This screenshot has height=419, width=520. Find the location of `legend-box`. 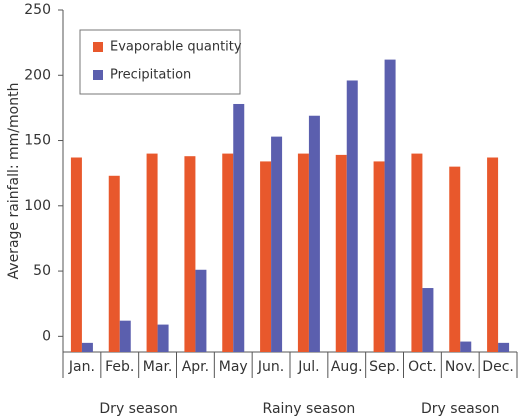

legend-box is located at coordinates (160, 62).